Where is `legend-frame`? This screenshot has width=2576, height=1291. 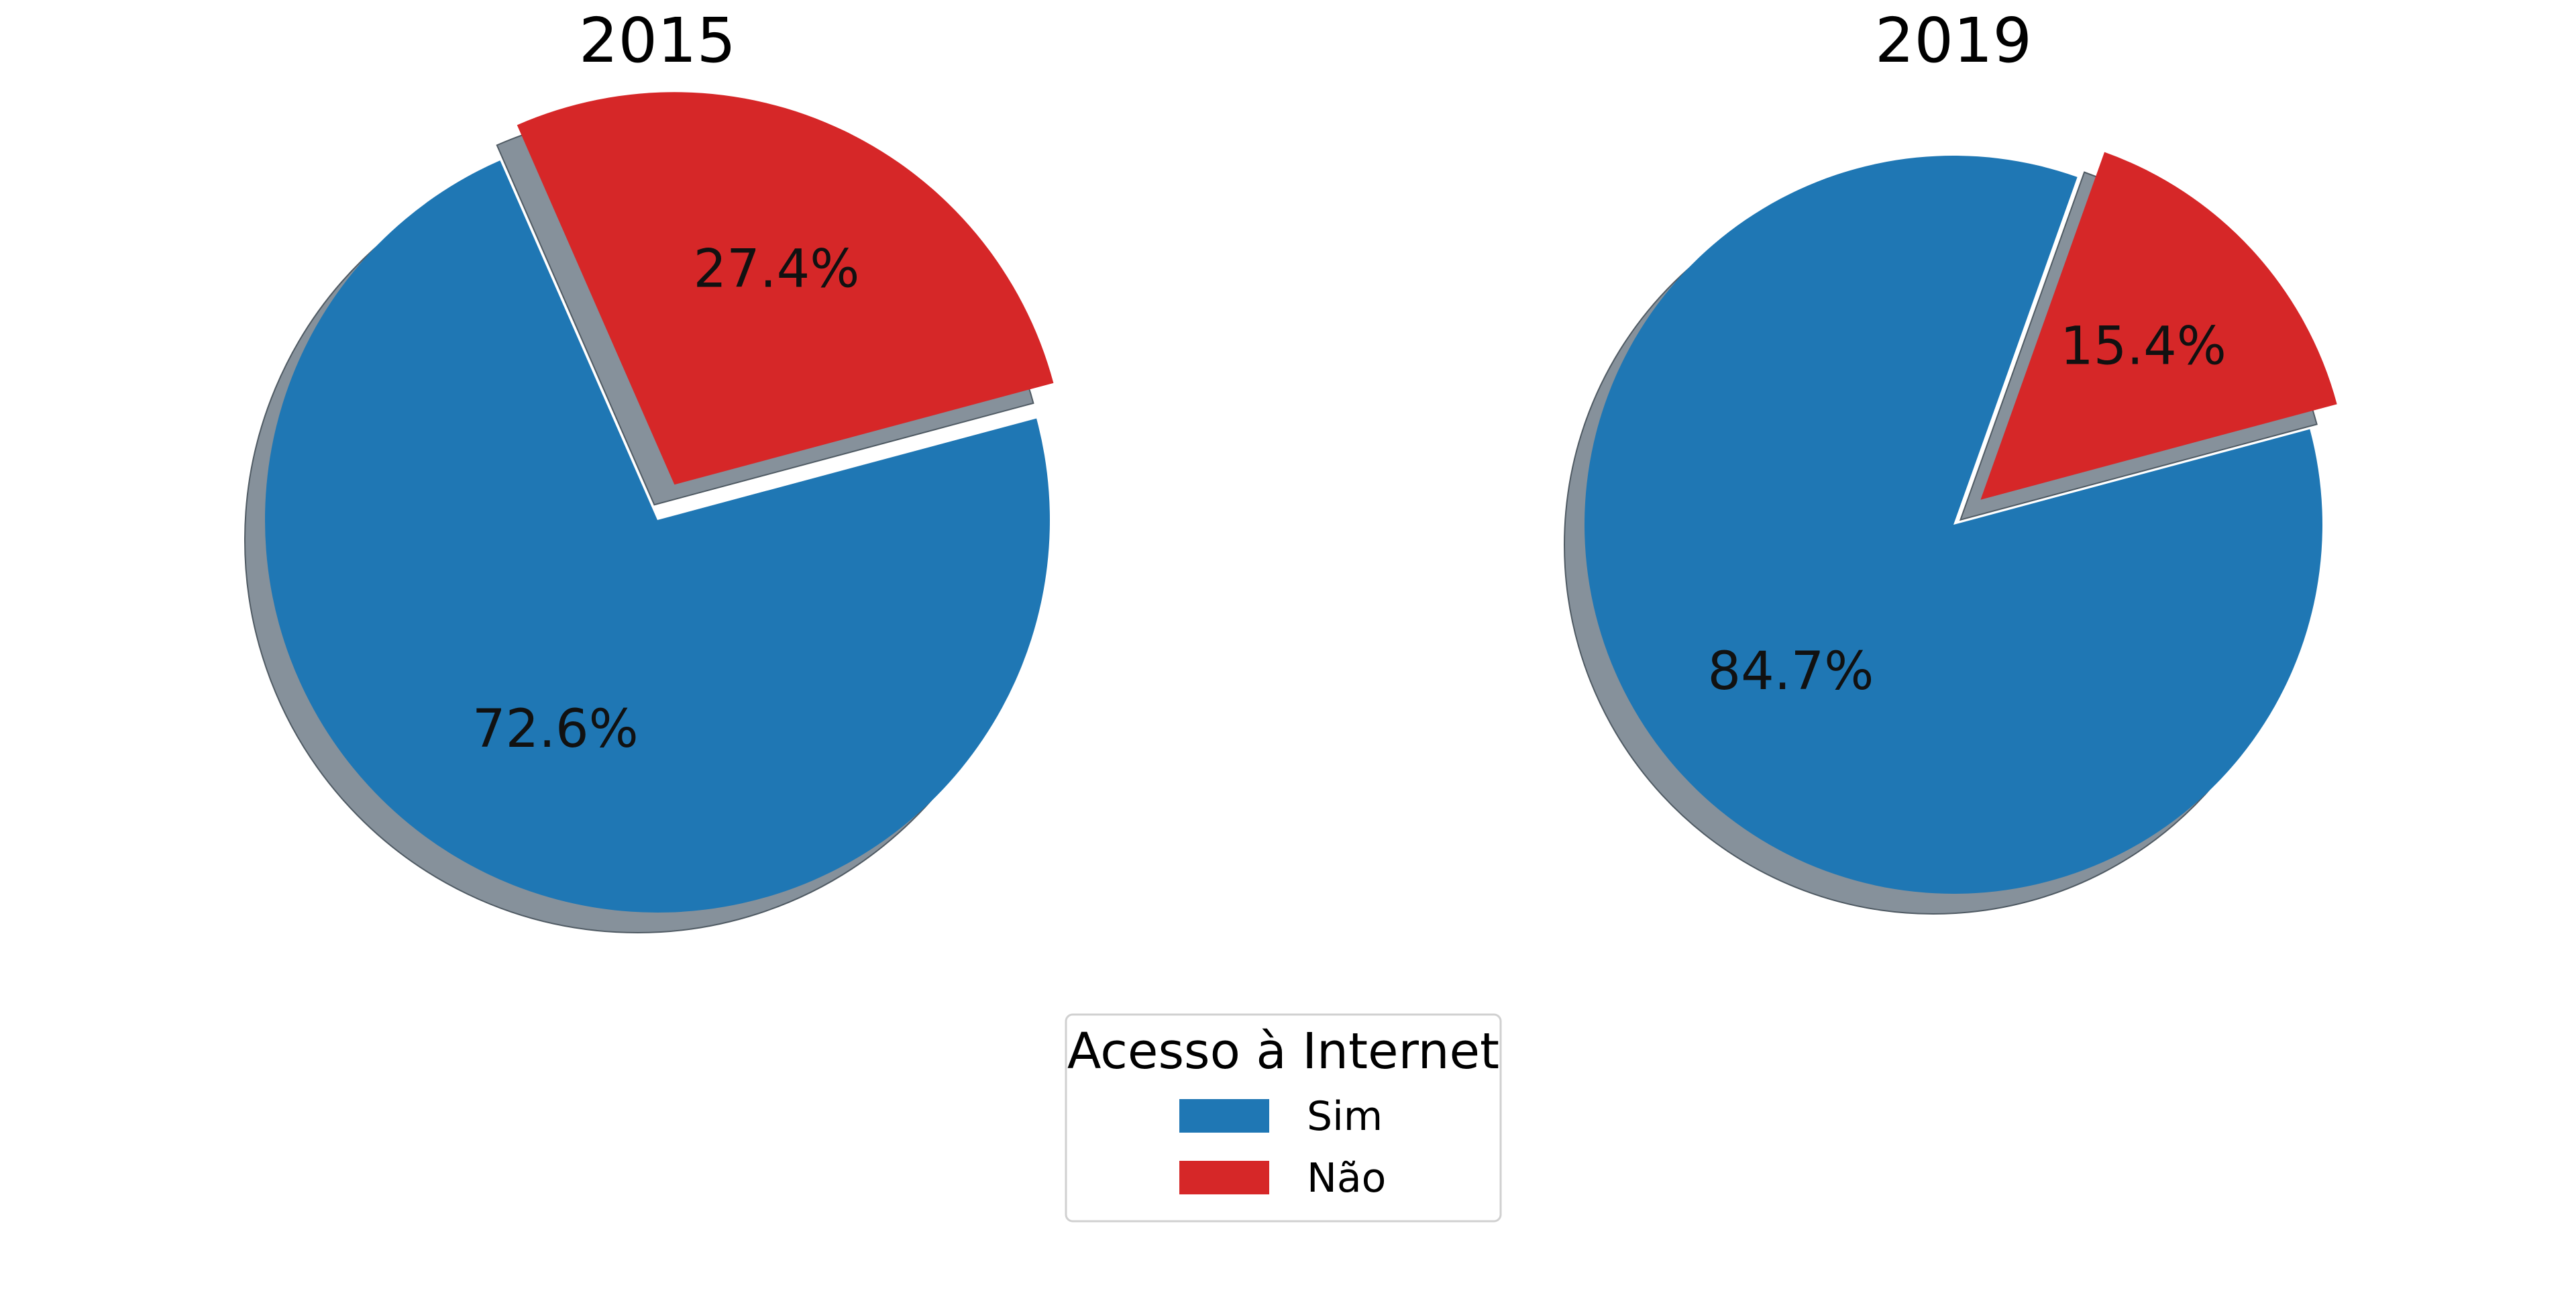
legend-frame is located at coordinates (1283, 1118).